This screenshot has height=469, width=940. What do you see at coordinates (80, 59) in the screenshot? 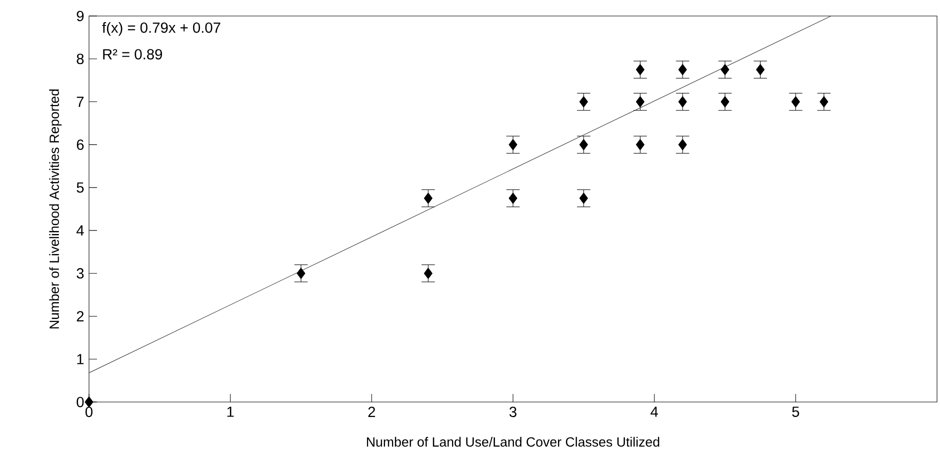
I see `y-tick-label: 8` at bounding box center [80, 59].